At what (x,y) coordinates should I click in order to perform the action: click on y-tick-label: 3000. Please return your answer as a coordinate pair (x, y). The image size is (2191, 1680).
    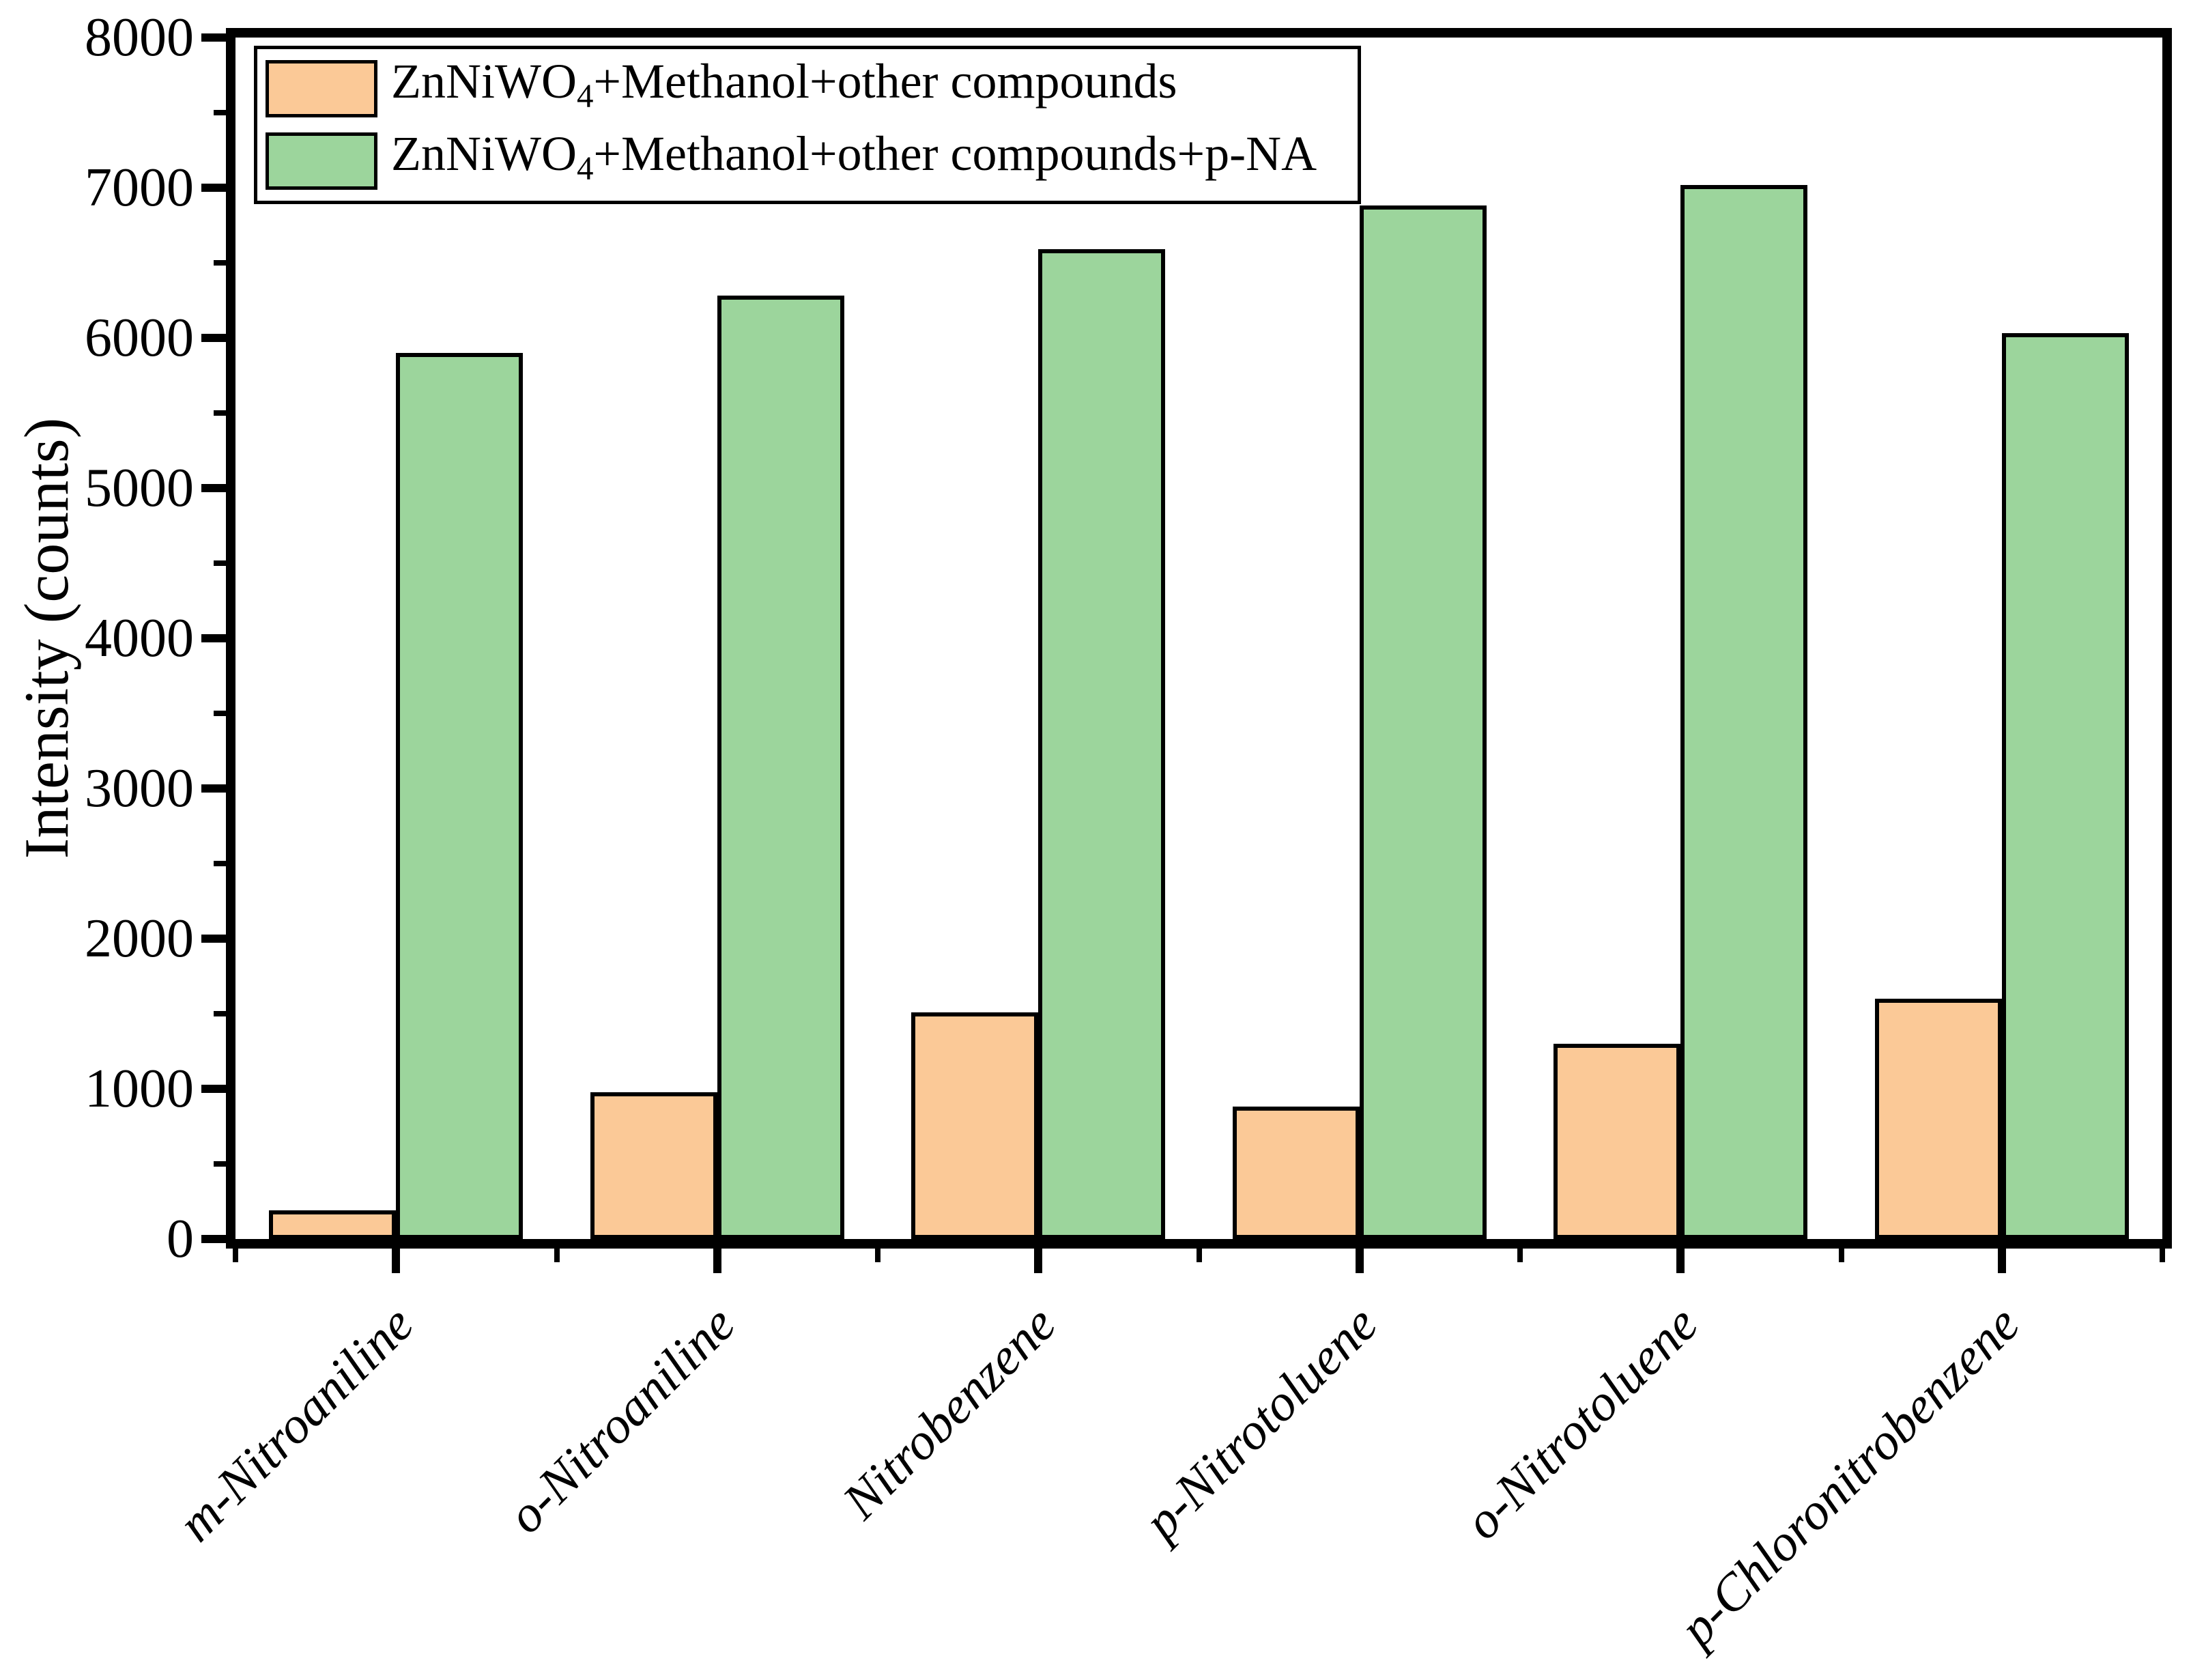
    Looking at the image, I should click on (139, 788).